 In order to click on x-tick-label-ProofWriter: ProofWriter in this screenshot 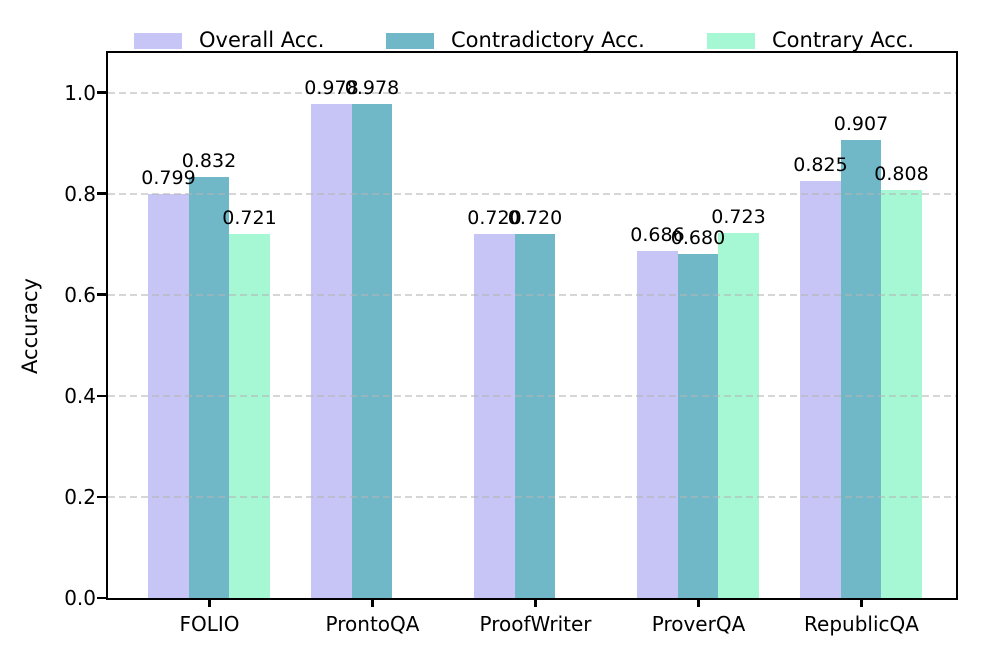, I will do `click(535, 624)`.